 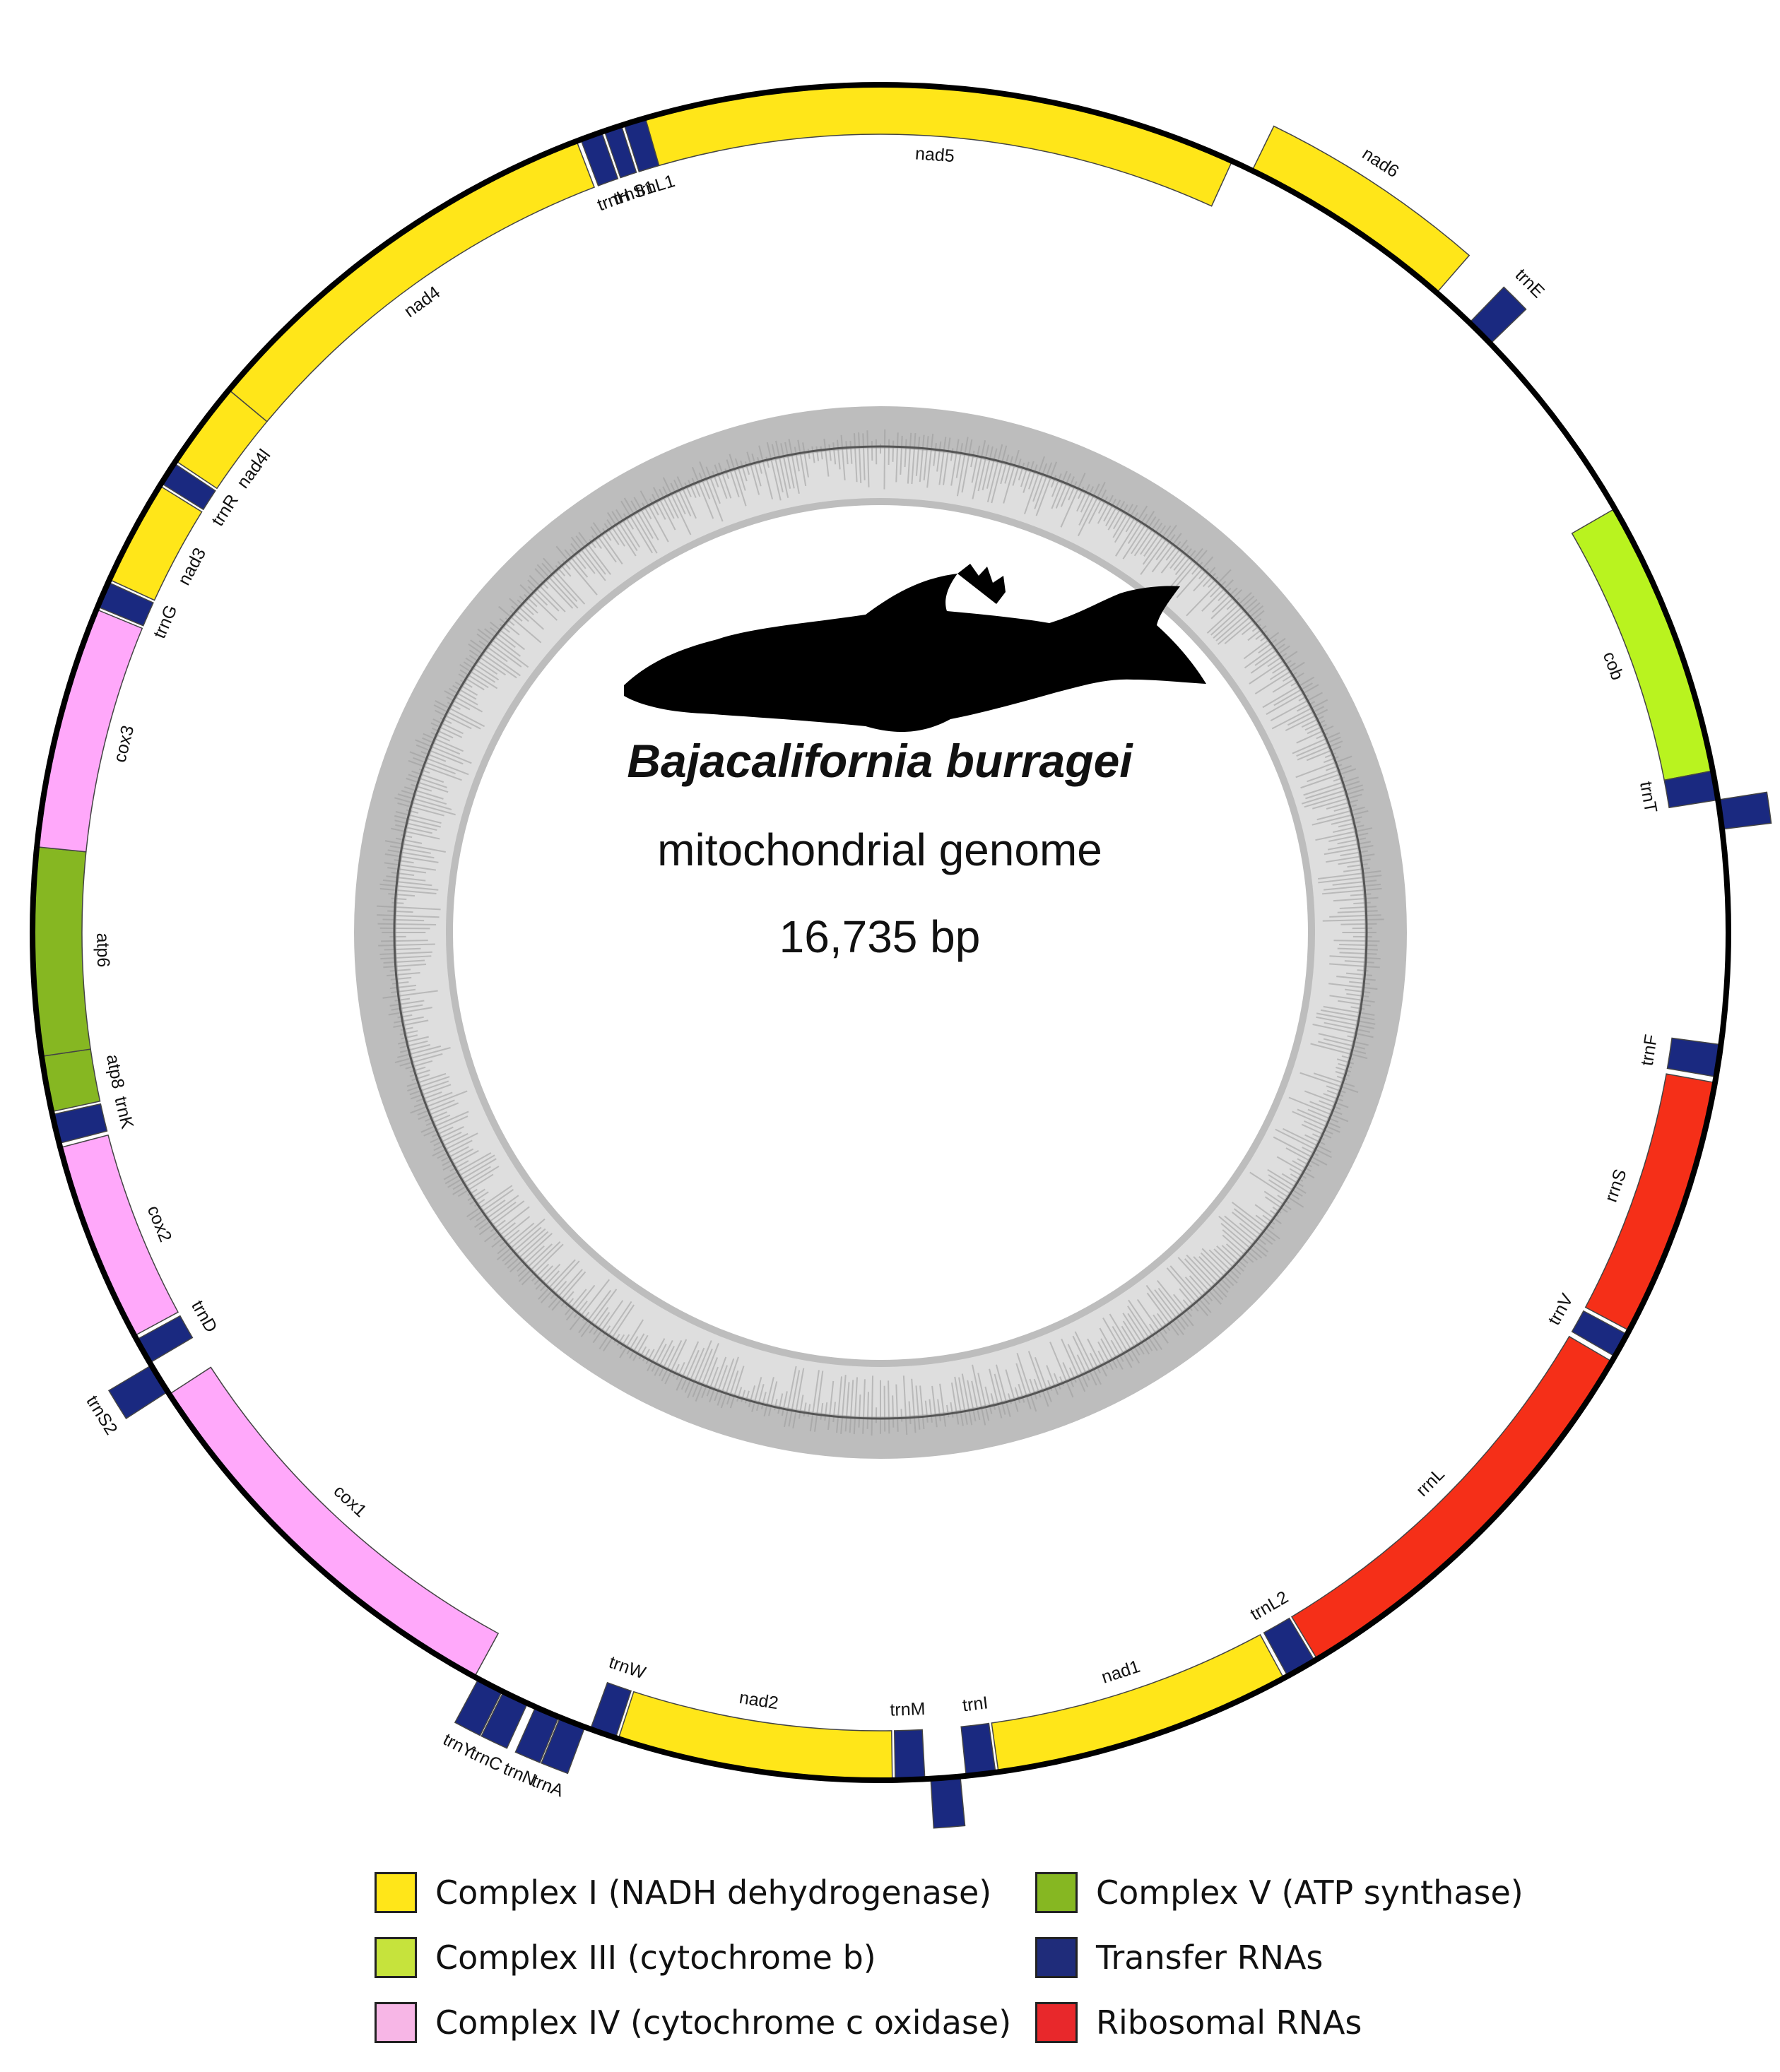 I want to click on legend-swatch, so click(x=1056, y=1958).